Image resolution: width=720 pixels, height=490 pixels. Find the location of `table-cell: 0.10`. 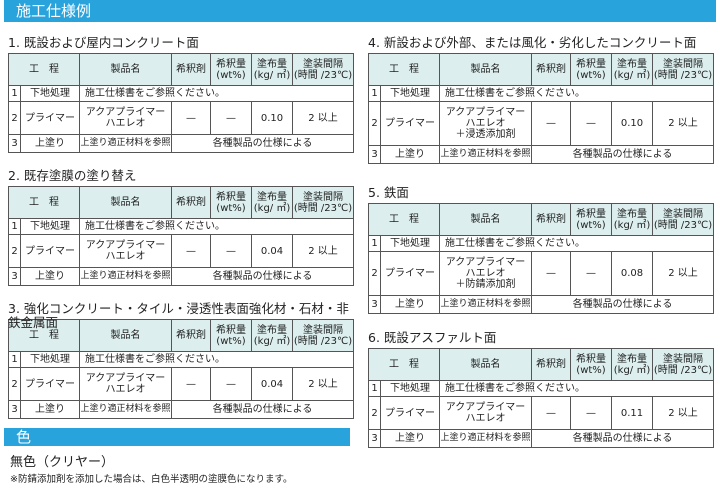

table-cell: 0.10 is located at coordinates (632, 123).